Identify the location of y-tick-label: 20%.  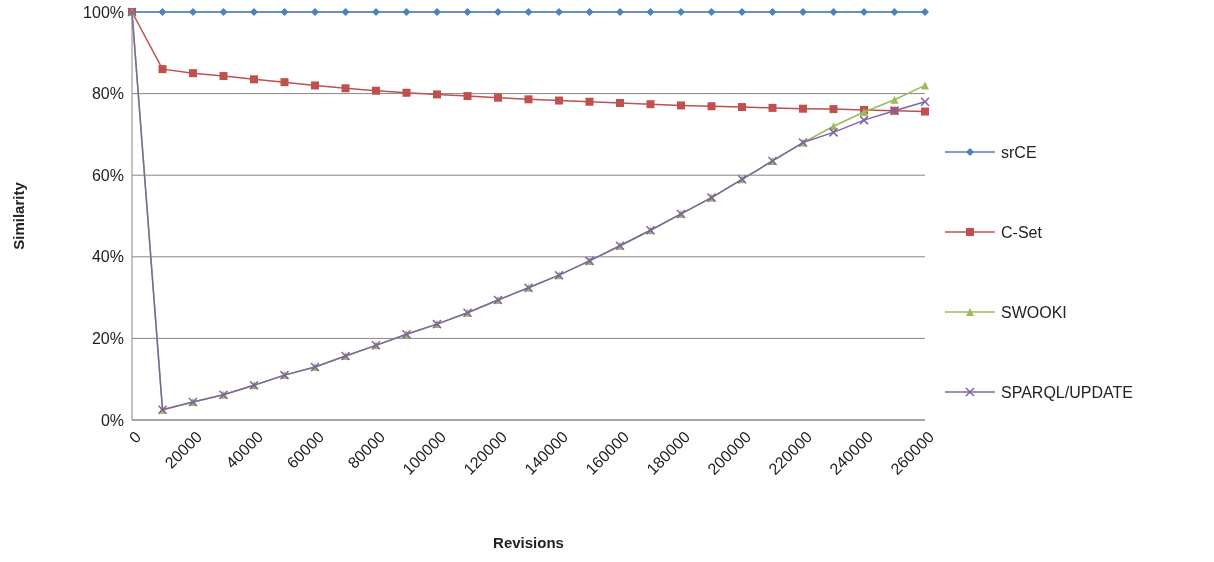
(107, 338).